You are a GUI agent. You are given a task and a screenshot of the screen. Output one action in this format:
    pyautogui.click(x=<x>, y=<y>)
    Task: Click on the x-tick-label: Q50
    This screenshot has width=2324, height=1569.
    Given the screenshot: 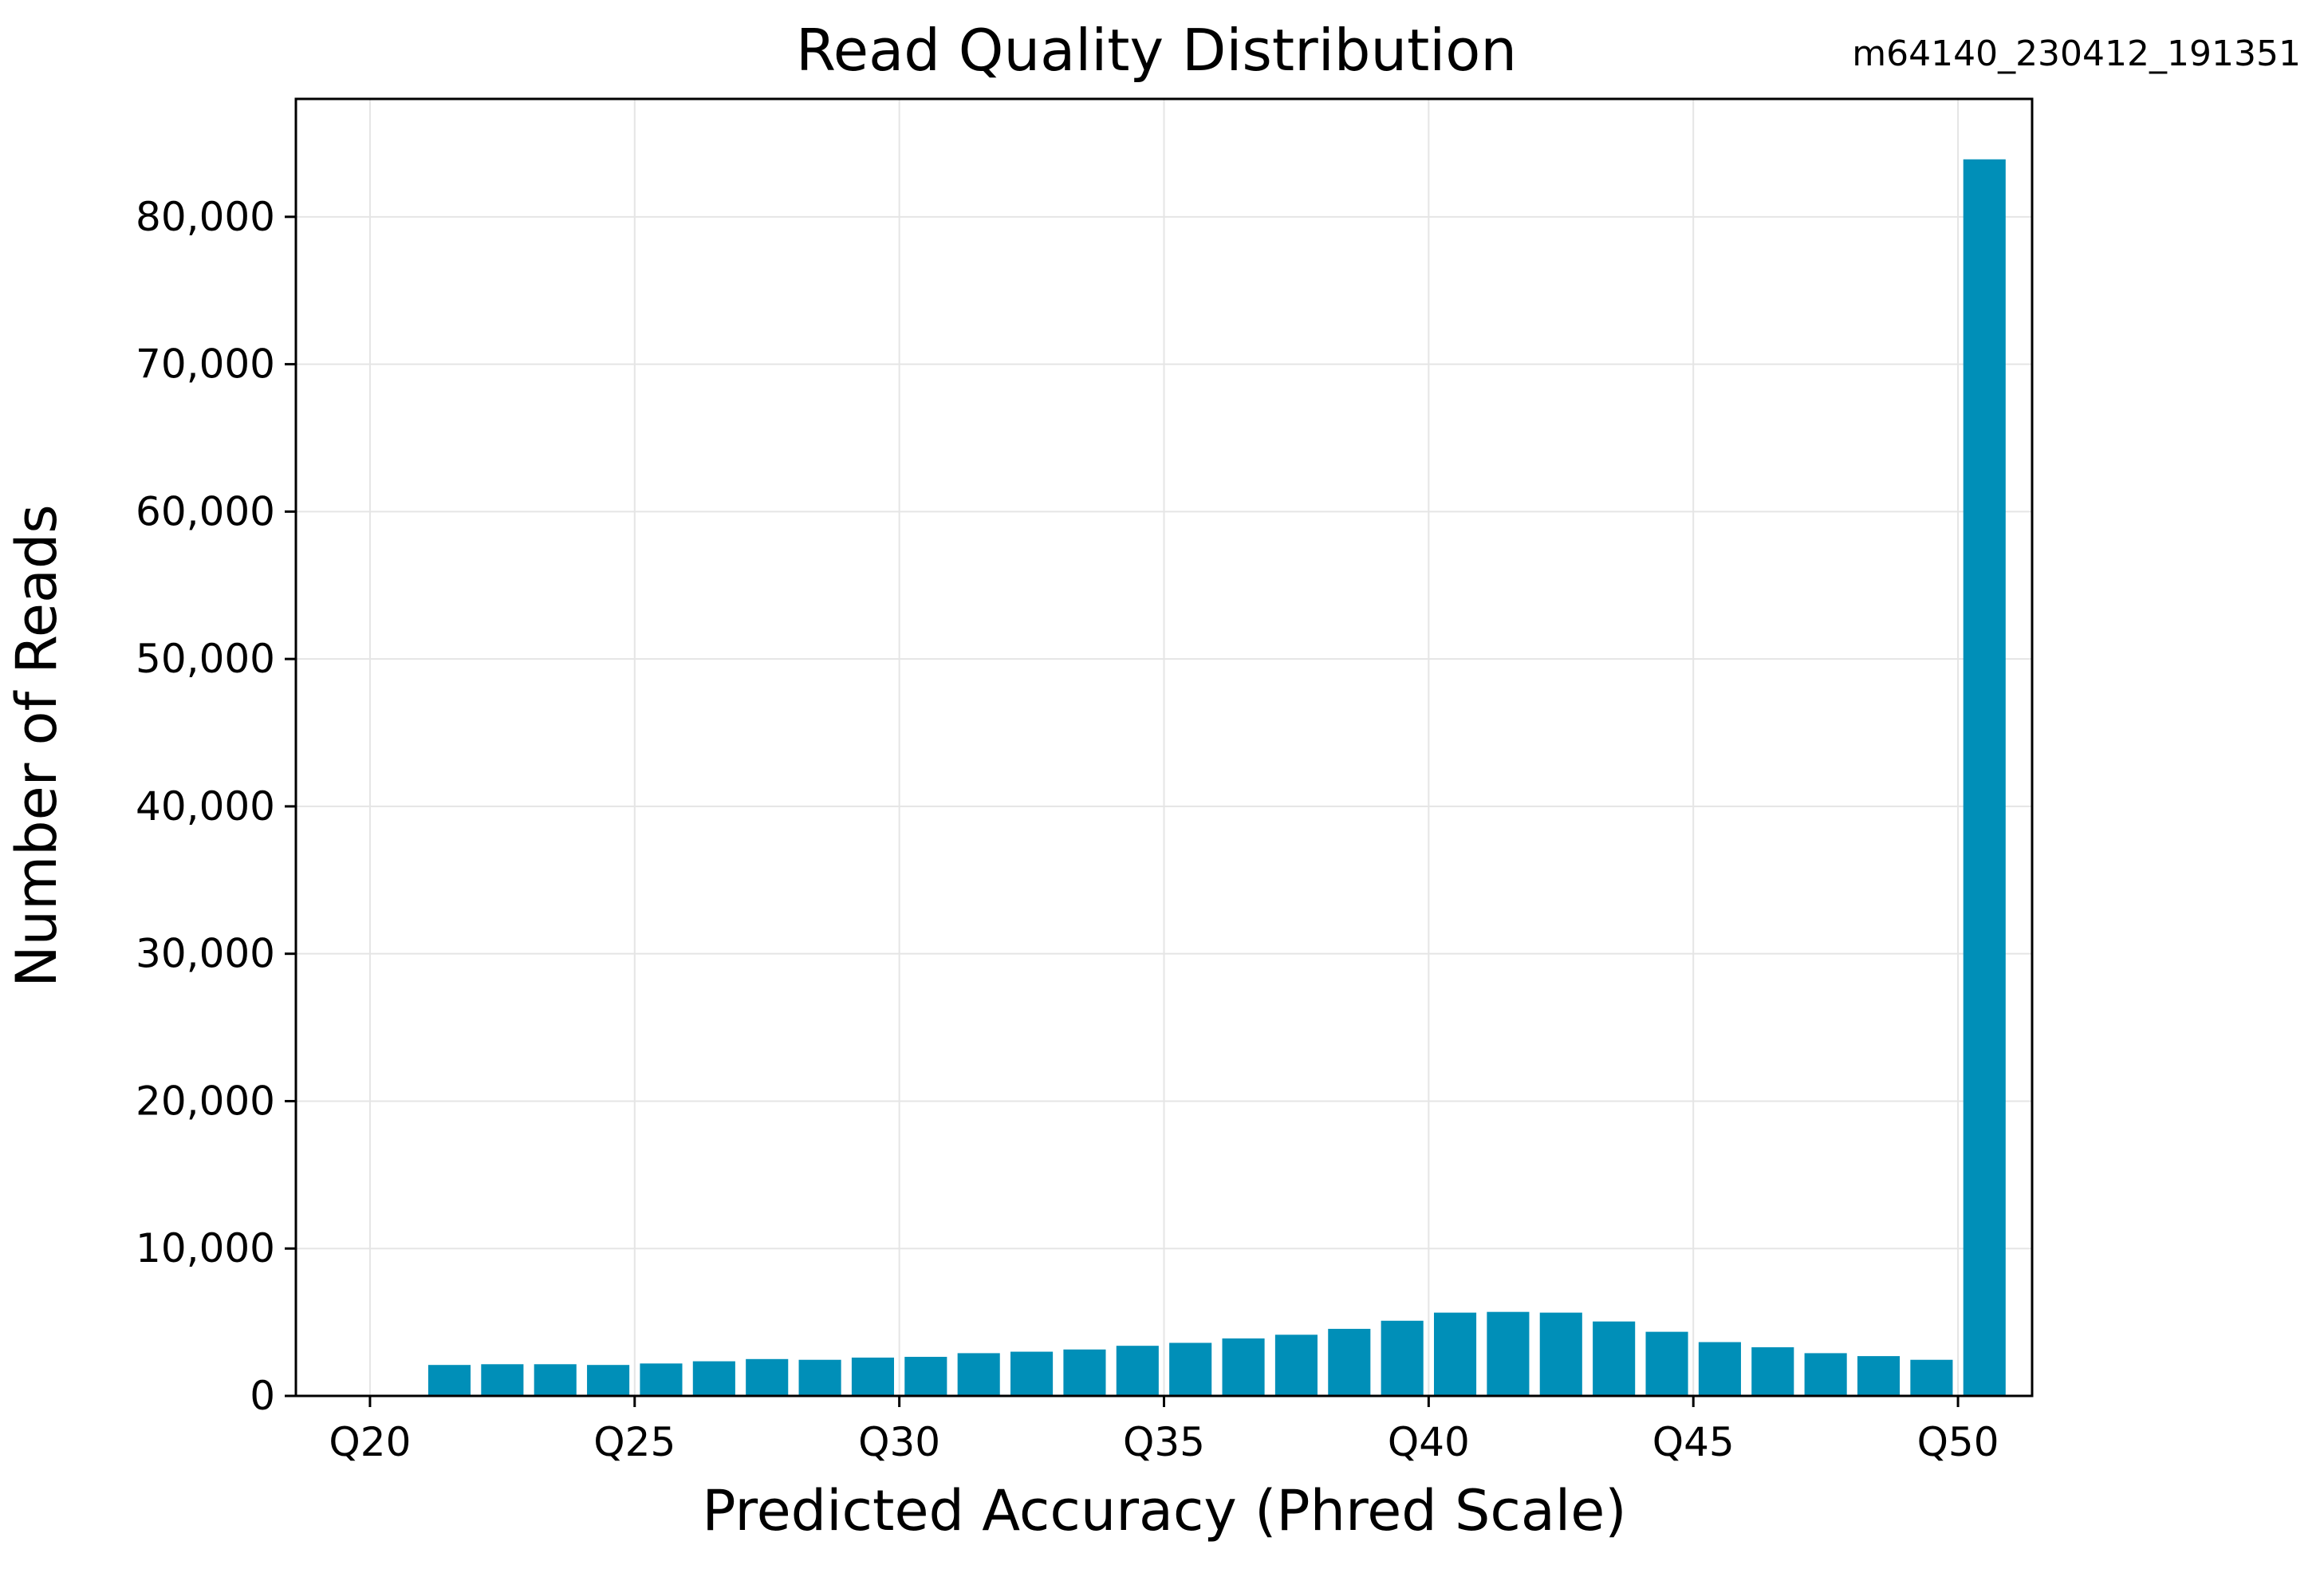 What is the action you would take?
    pyautogui.click(x=1958, y=1442)
    